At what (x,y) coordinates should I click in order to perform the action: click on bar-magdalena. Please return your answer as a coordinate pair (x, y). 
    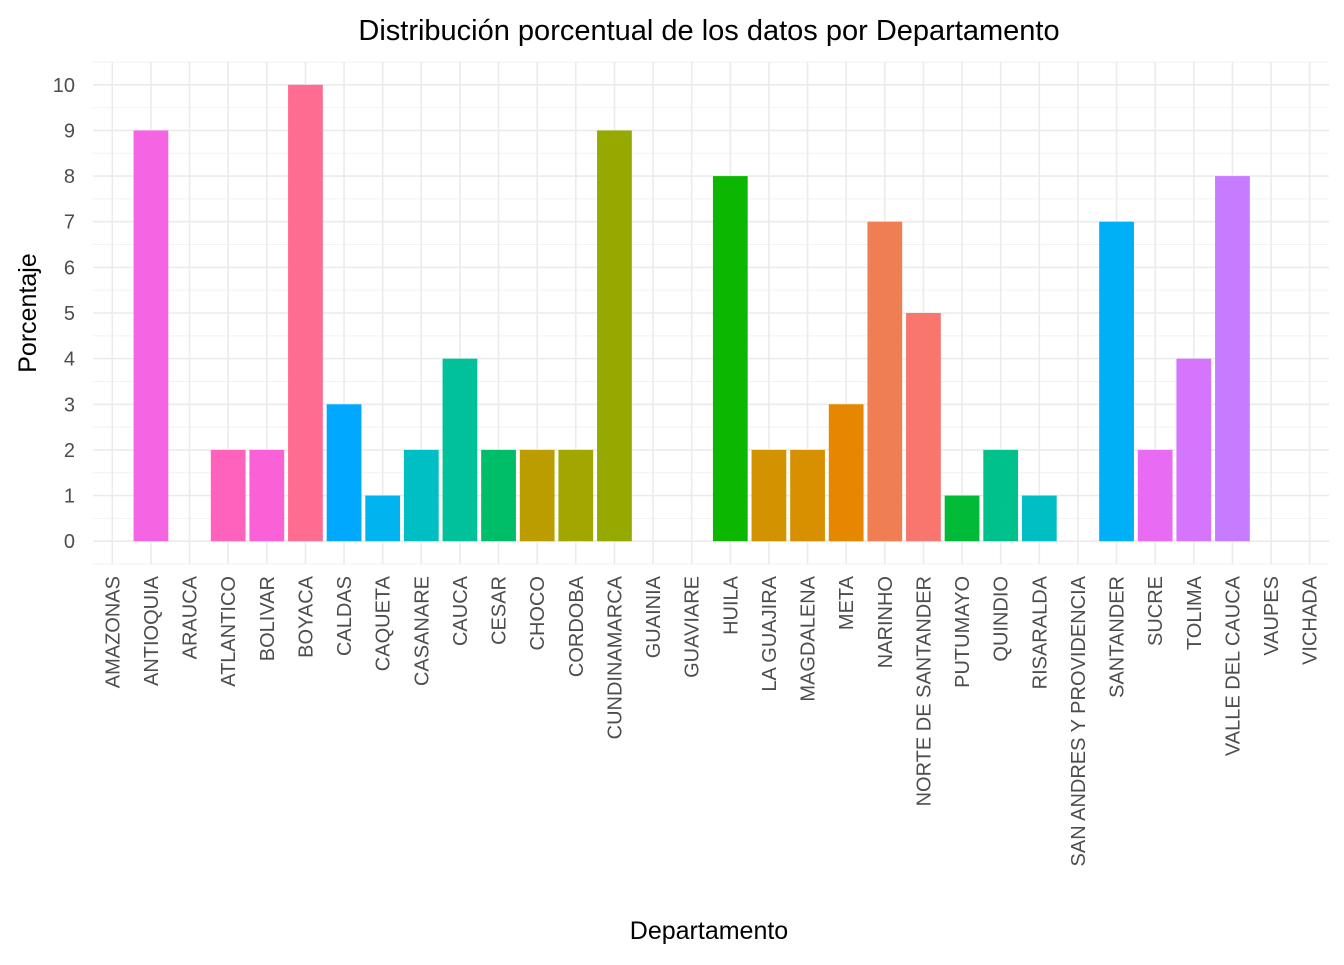
    Looking at the image, I should click on (807, 495).